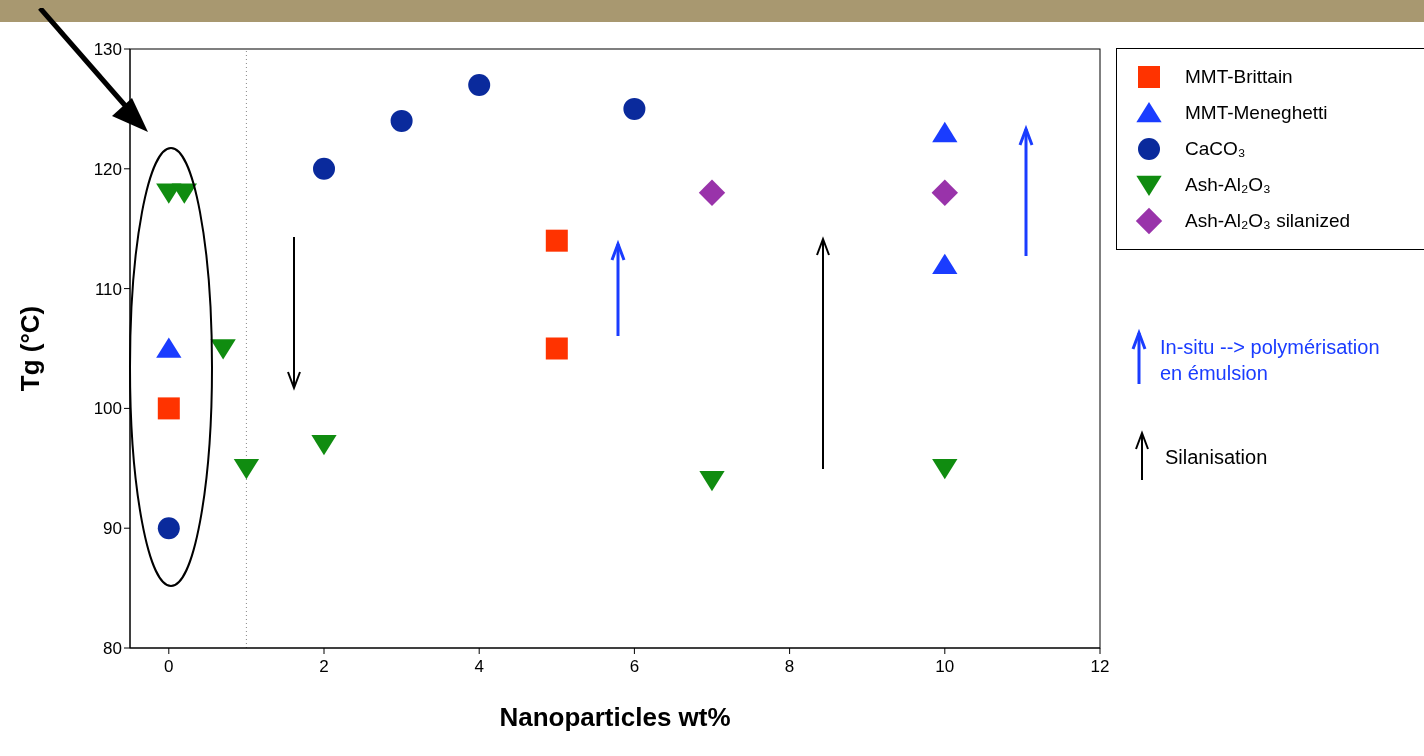 This screenshot has height=756, width=1424. Describe the element at coordinates (107, 169) in the screenshot. I see `y-tick-label: 120` at that location.